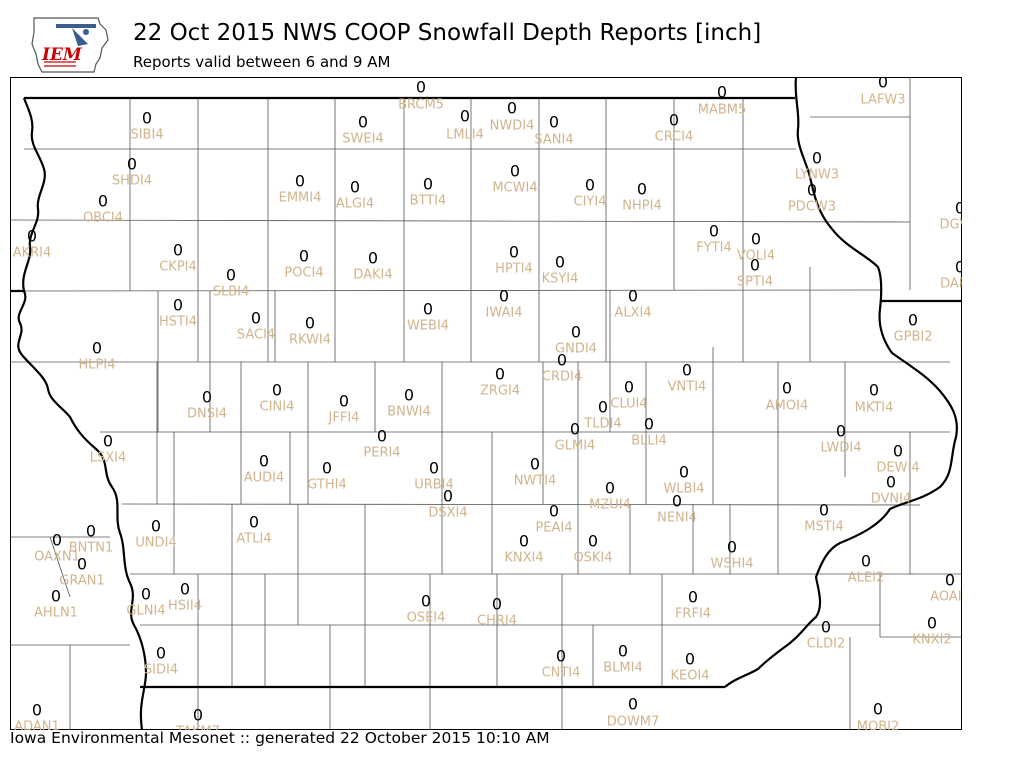 Image resolution: width=1024 pixels, height=768 pixels. I want to click on station-id-label: HLPI4, so click(97, 365).